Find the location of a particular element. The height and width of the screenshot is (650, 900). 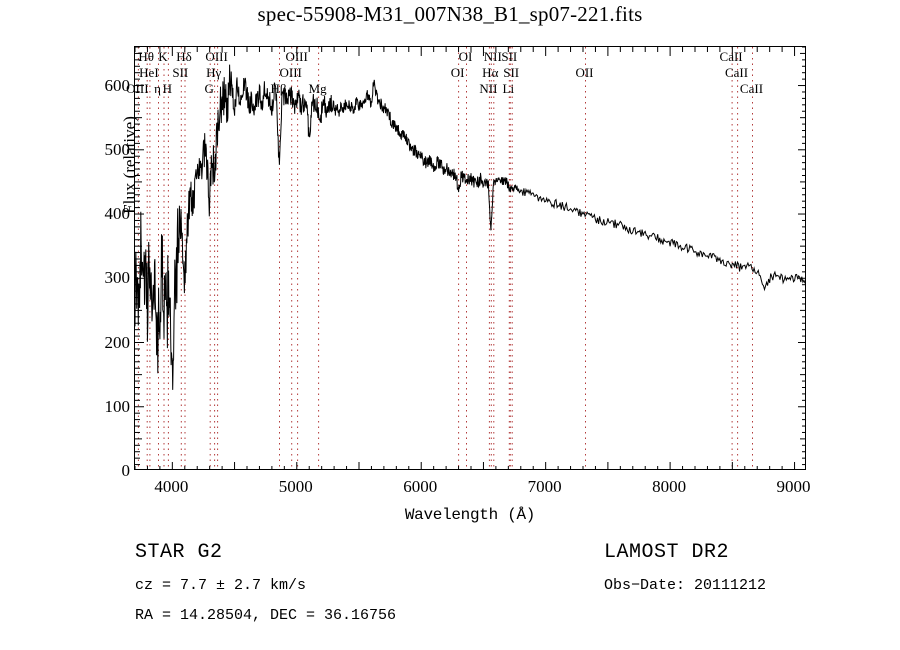

x-axis-title: Wavelength (Å) is located at coordinates (470, 515).